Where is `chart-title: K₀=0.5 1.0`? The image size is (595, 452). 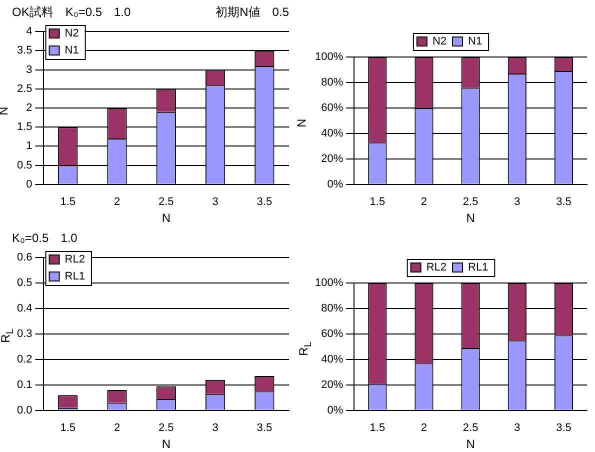 chart-title: K₀=0.5 1.0 is located at coordinates (45, 238).